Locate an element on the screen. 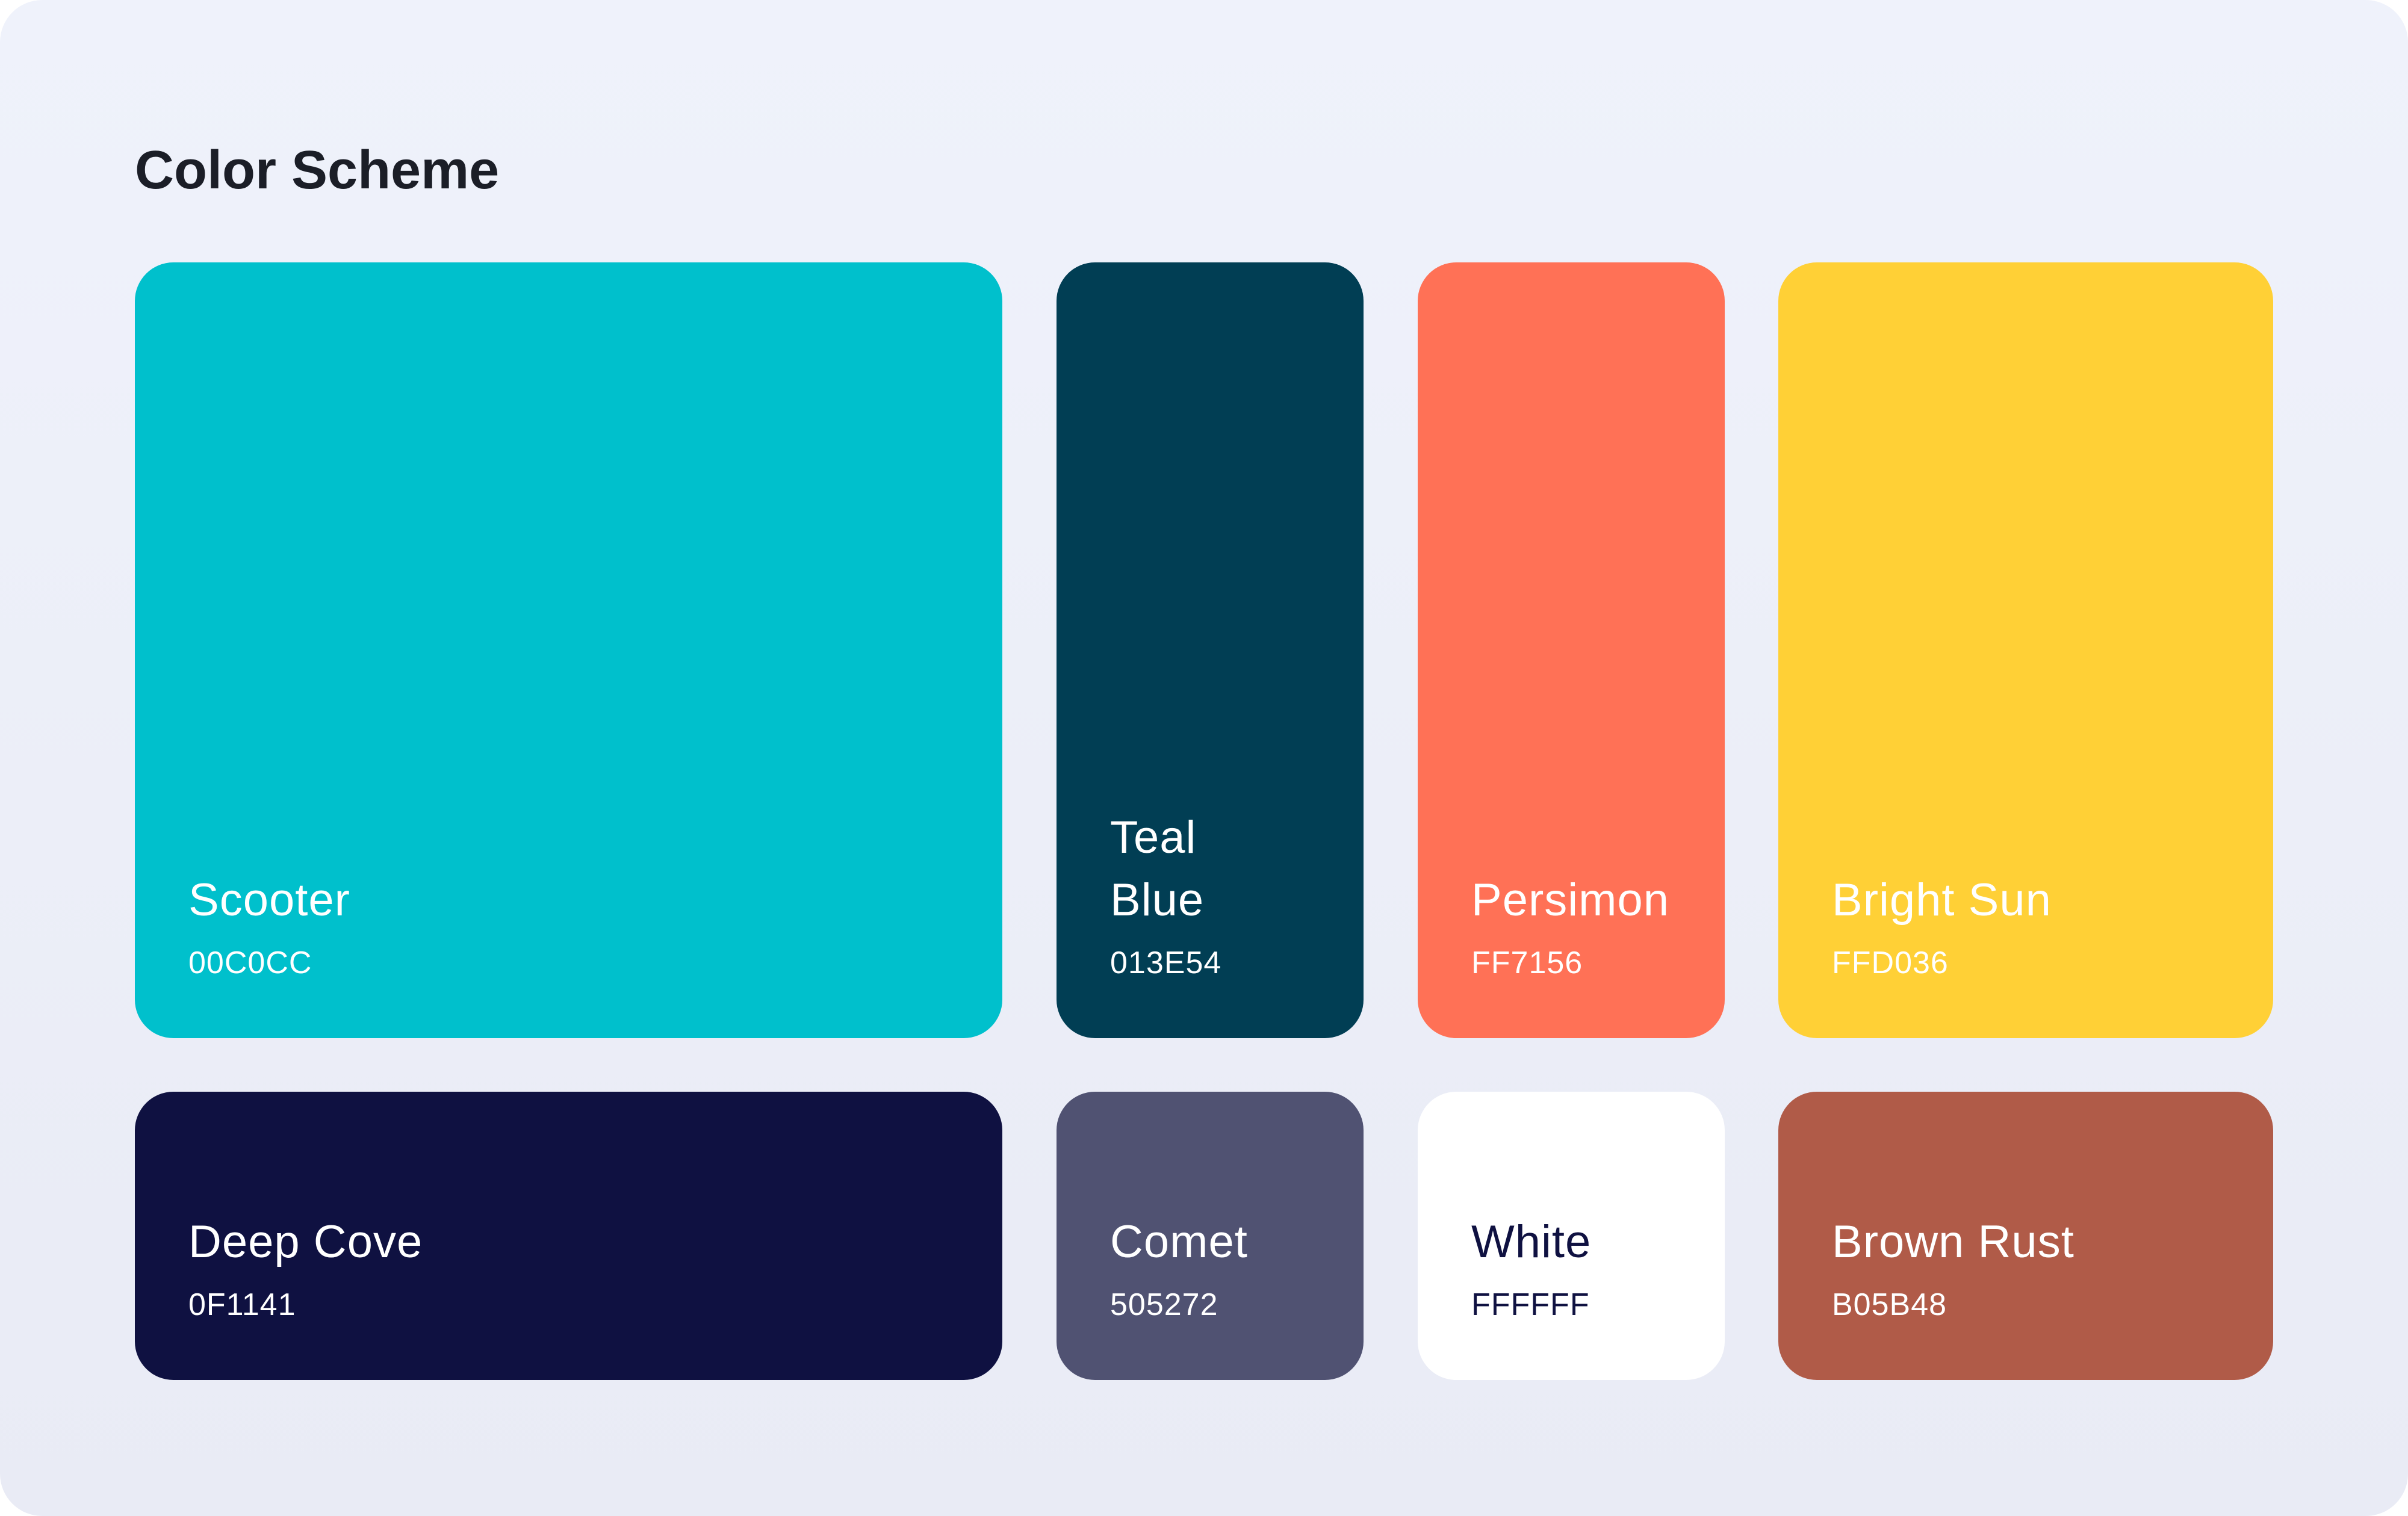 Image resolution: width=2408 pixels, height=1516 pixels. swatch-comet: Comet 505272 is located at coordinates (1210, 1236).